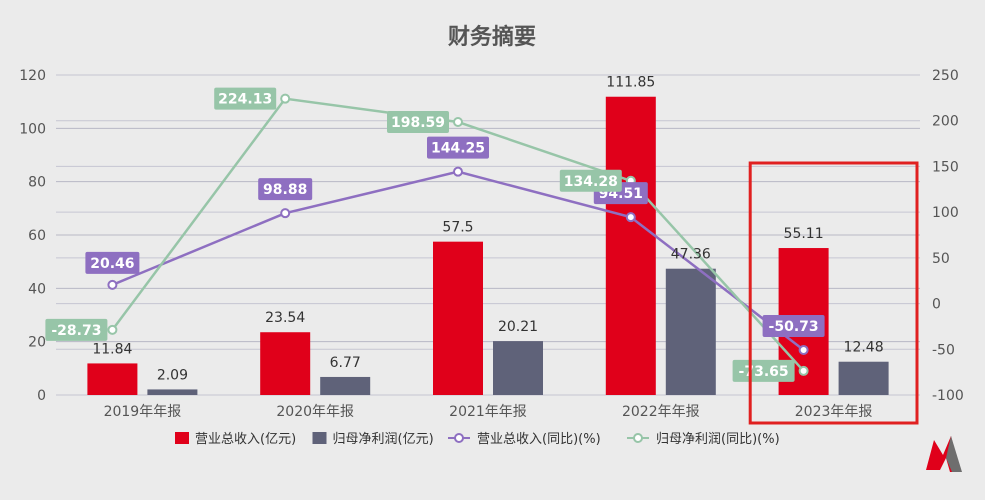 The height and width of the screenshot is (500, 985). Describe the element at coordinates (864, 348) in the screenshot. I see `bar-value-label: 12.48` at that location.